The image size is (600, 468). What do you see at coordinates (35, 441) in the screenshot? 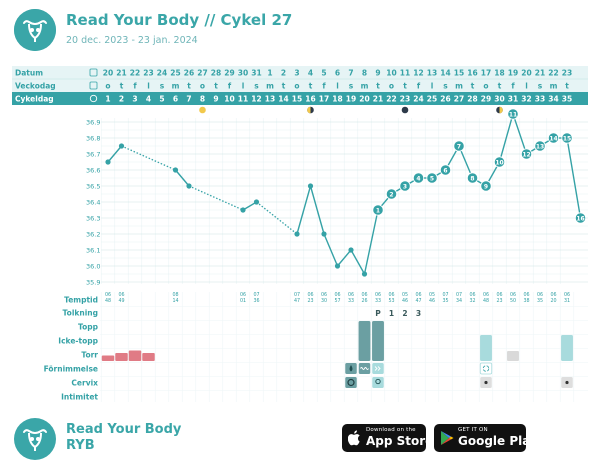
I see `footer-logo-icon` at bounding box center [35, 441].